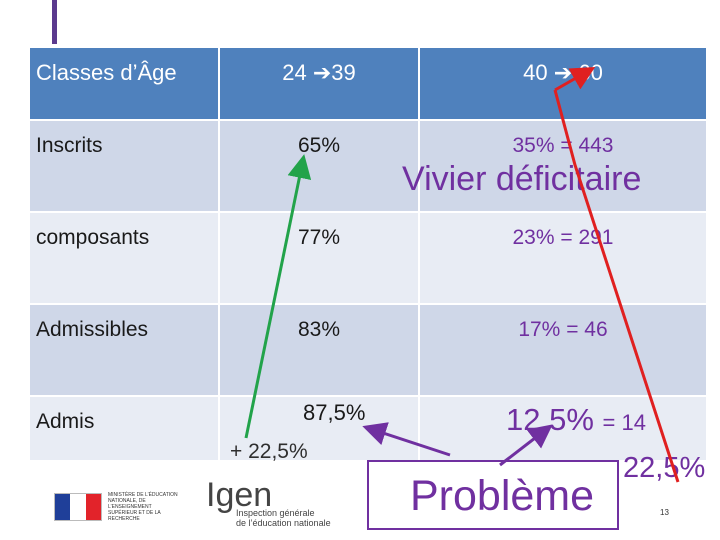 The width and height of the screenshot is (720, 540). I want to click on red-arrow-path, so click(616, 286).